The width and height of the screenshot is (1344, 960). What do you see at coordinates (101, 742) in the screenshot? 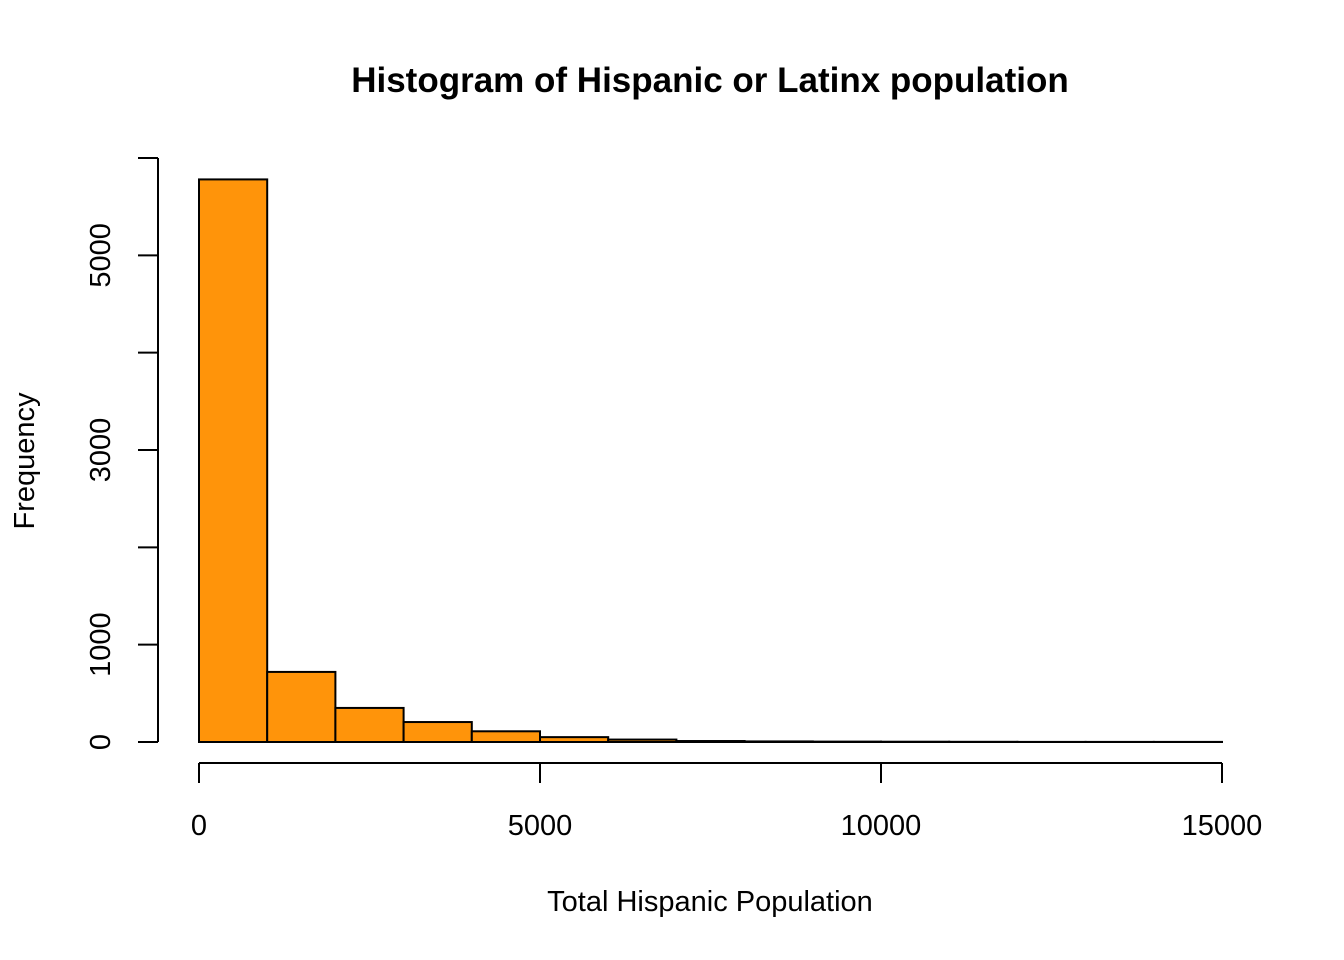
I see `y-tick-label: 0` at bounding box center [101, 742].